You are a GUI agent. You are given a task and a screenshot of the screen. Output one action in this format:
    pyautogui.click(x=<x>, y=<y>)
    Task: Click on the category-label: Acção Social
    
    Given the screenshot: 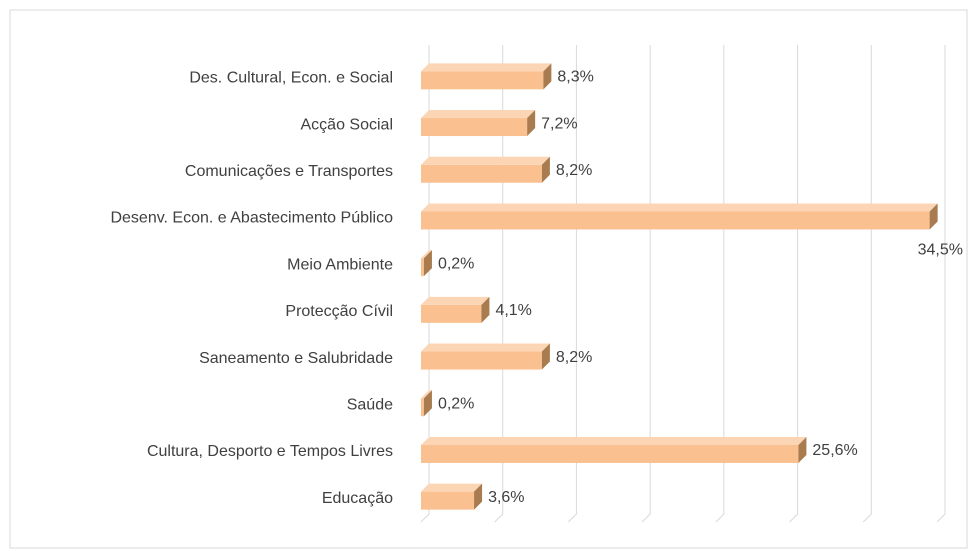 What is the action you would take?
    pyautogui.click(x=347, y=124)
    